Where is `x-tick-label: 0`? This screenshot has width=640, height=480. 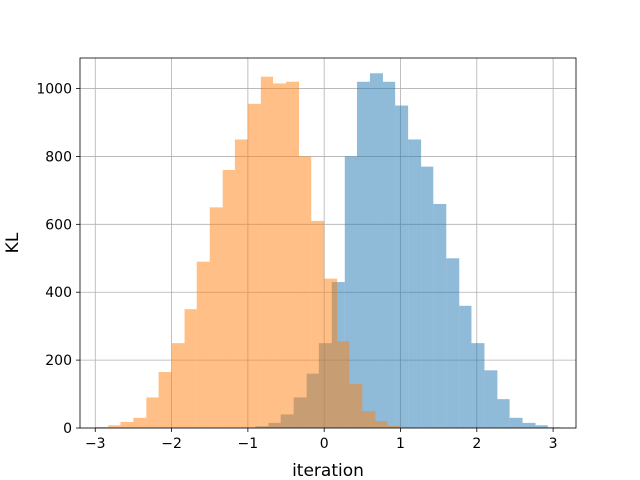
x-tick-label: 0 is located at coordinates (324, 444).